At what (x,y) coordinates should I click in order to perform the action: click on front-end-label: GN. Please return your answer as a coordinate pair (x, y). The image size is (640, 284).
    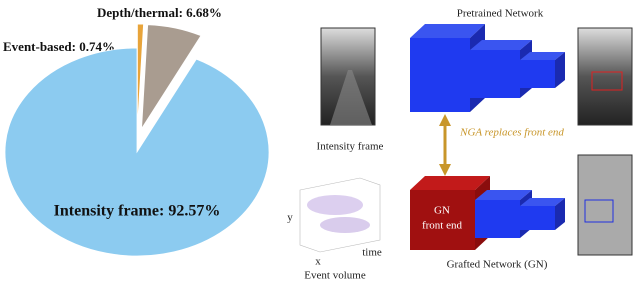
    Looking at the image, I should click on (442, 211).